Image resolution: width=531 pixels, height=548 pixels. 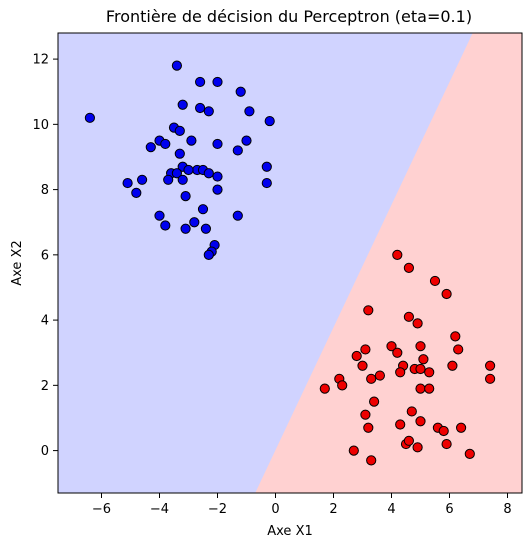 What do you see at coordinates (159, 509) in the screenshot?
I see `x-tick-label: −4` at bounding box center [159, 509].